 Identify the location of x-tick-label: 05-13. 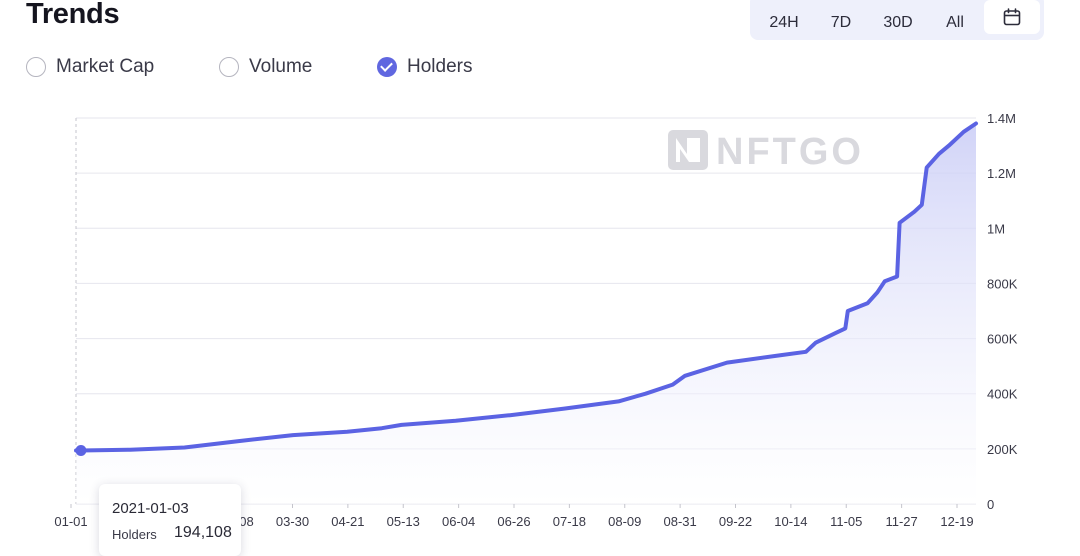
(403, 521).